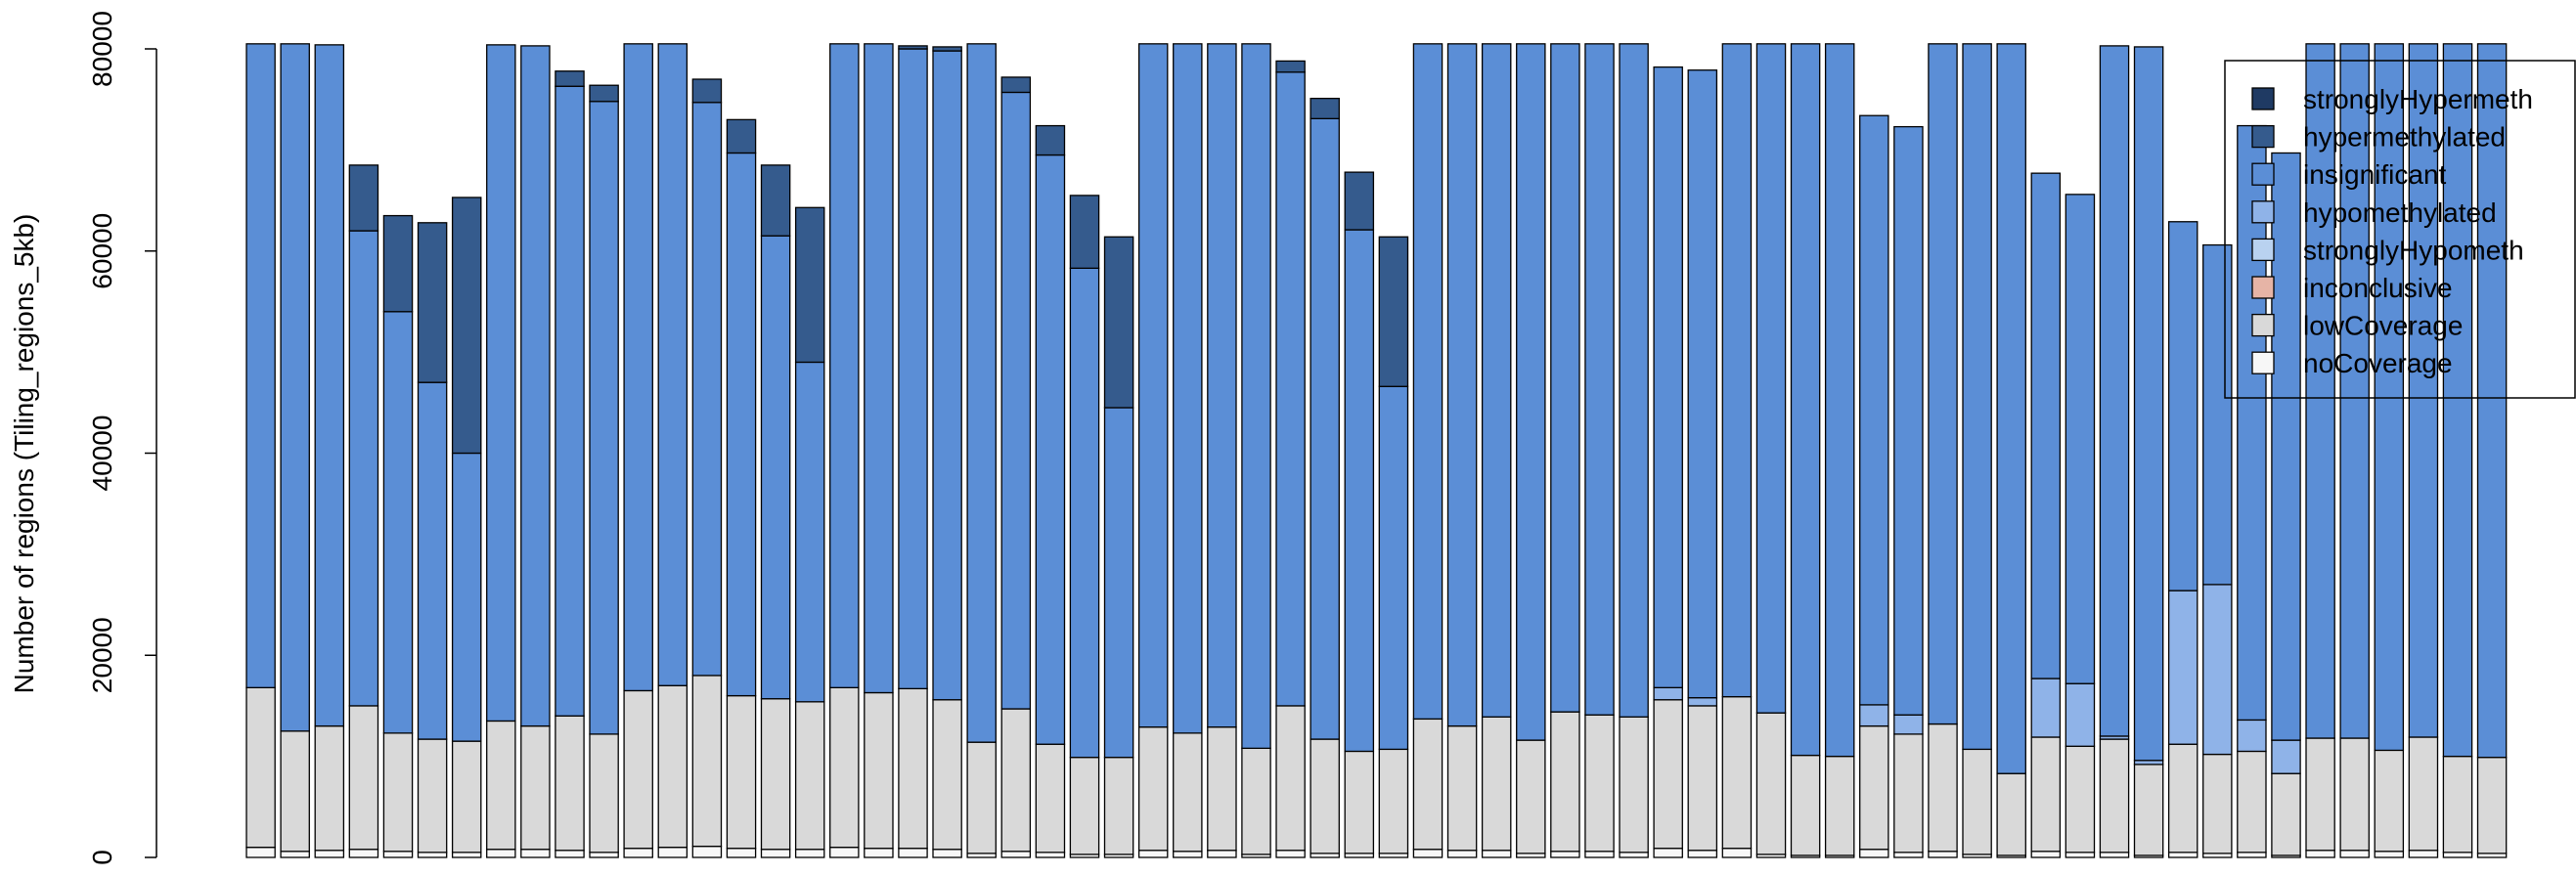 This screenshot has height=876, width=2576. What do you see at coordinates (2418, 99) in the screenshot?
I see `legend-label: stronglyHypermeth` at bounding box center [2418, 99].